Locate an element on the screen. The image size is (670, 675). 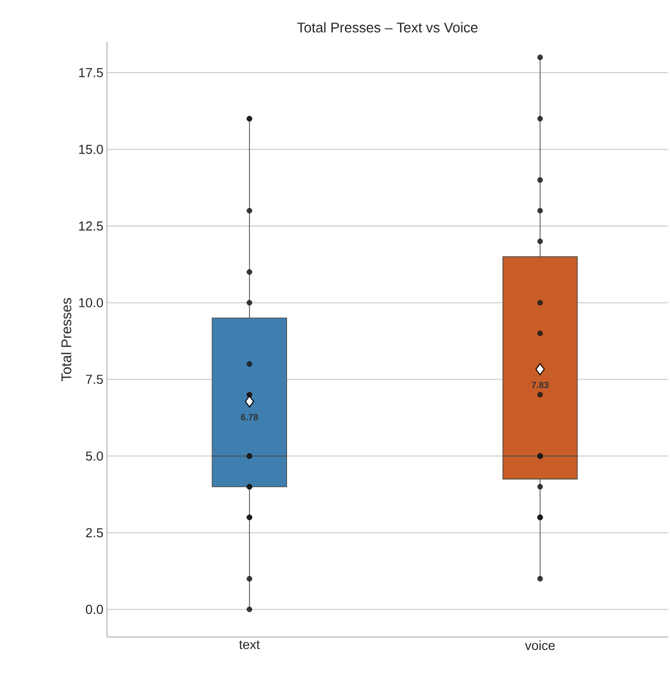
y-tick-label: 0.0 is located at coordinates (94, 609).